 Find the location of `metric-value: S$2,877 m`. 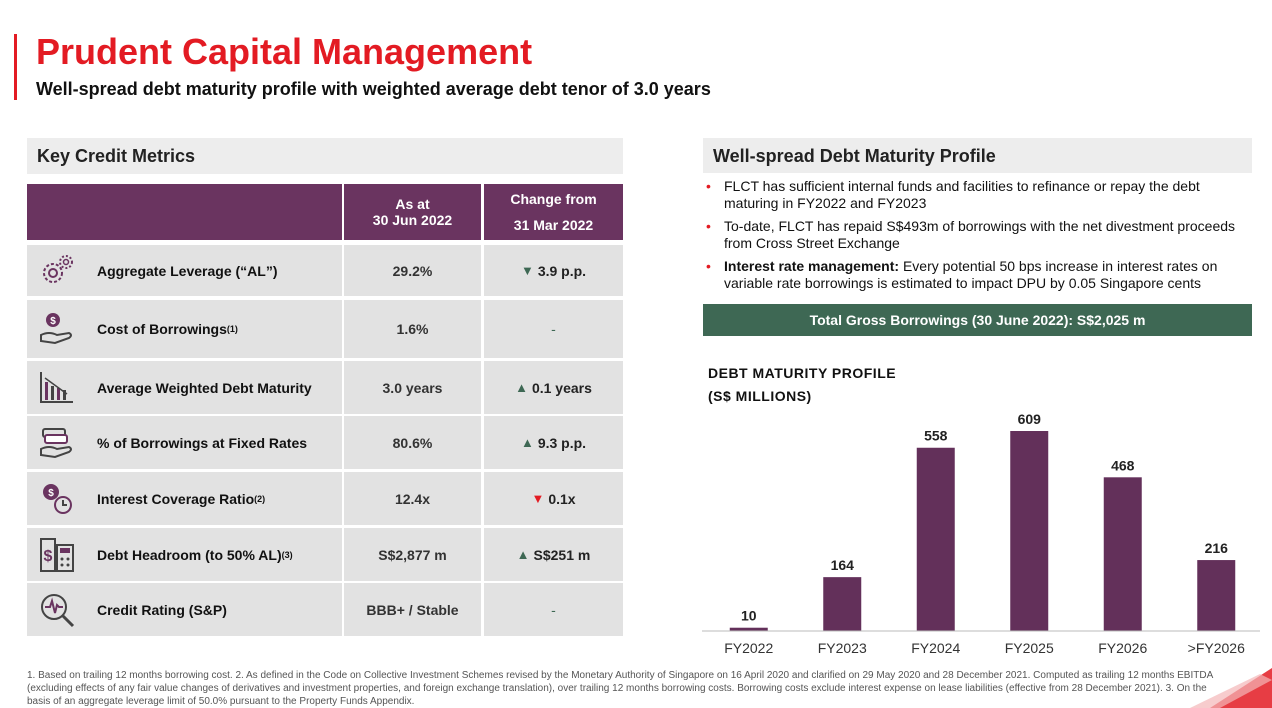

metric-value: S$2,877 m is located at coordinates (412, 554).